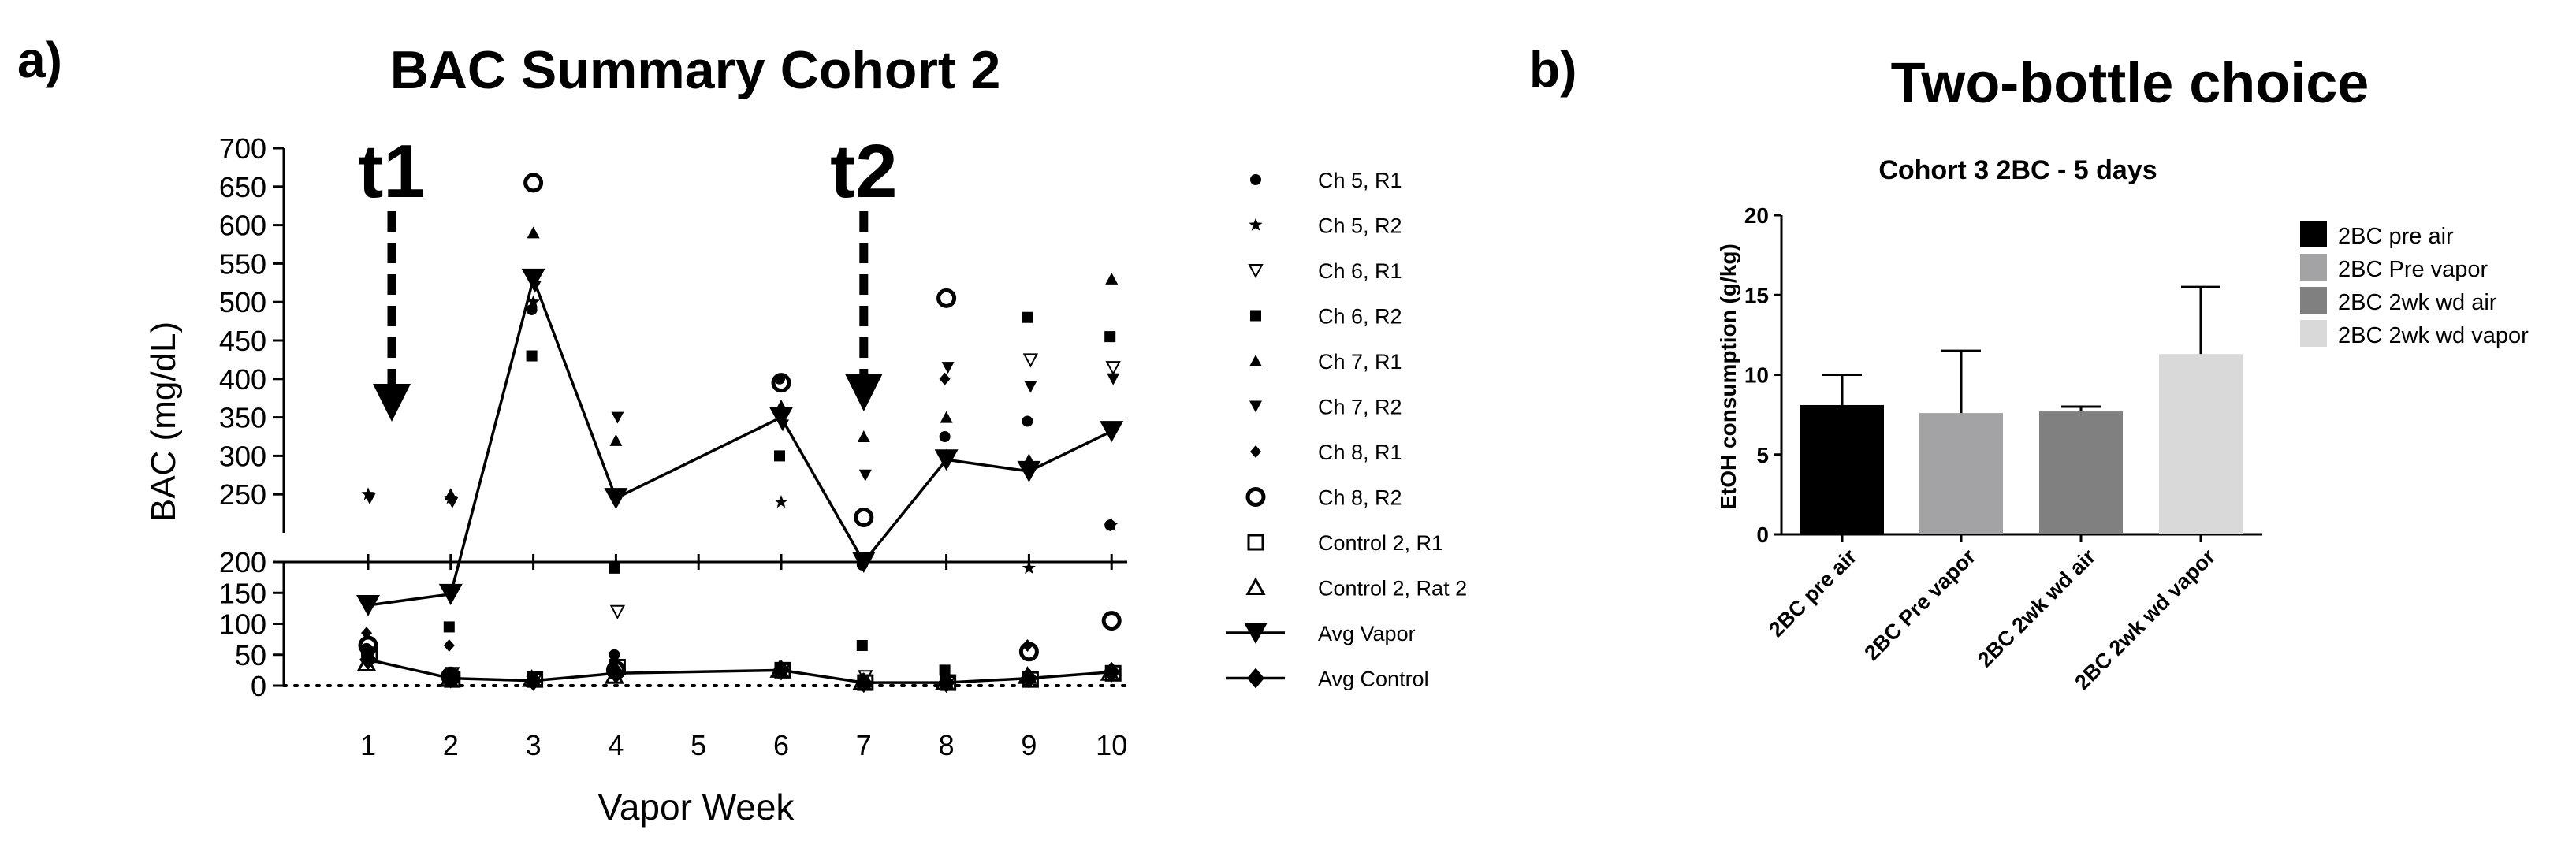  What do you see at coordinates (242, 263) in the screenshot?
I see `y-tick-label: 550` at bounding box center [242, 263].